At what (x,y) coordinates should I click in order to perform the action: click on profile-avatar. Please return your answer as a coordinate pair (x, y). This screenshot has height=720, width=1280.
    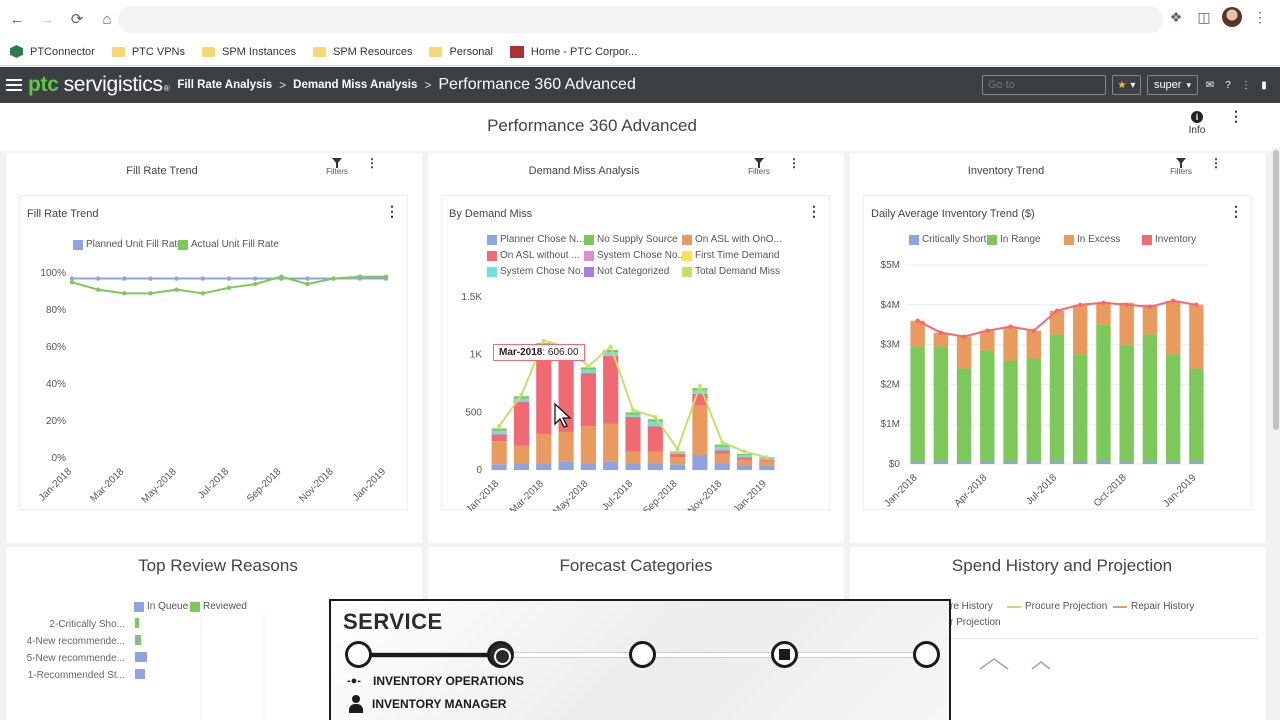
    Looking at the image, I should click on (1232, 17).